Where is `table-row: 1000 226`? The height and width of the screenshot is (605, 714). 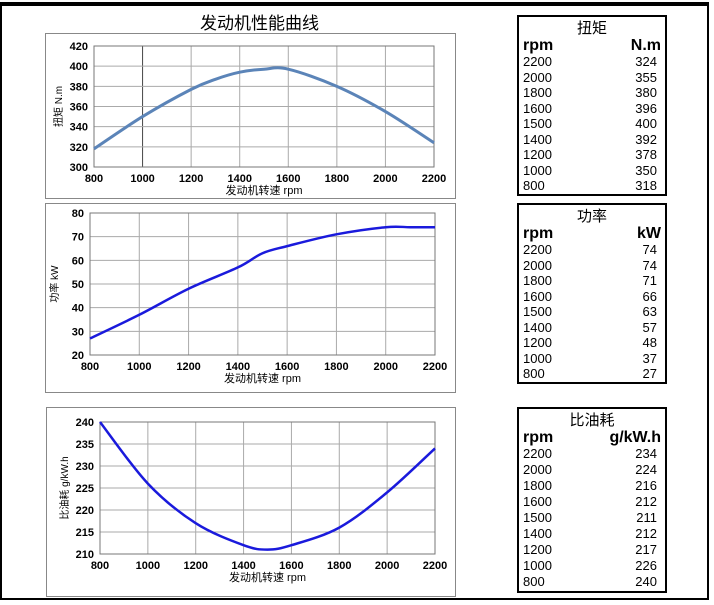 table-row: 1000 226 is located at coordinates (592, 566).